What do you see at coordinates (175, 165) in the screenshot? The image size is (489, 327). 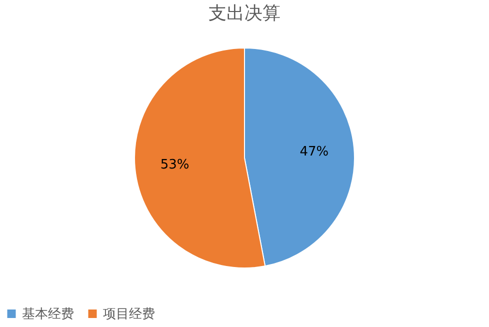 I see `data-label: 53%` at bounding box center [175, 165].